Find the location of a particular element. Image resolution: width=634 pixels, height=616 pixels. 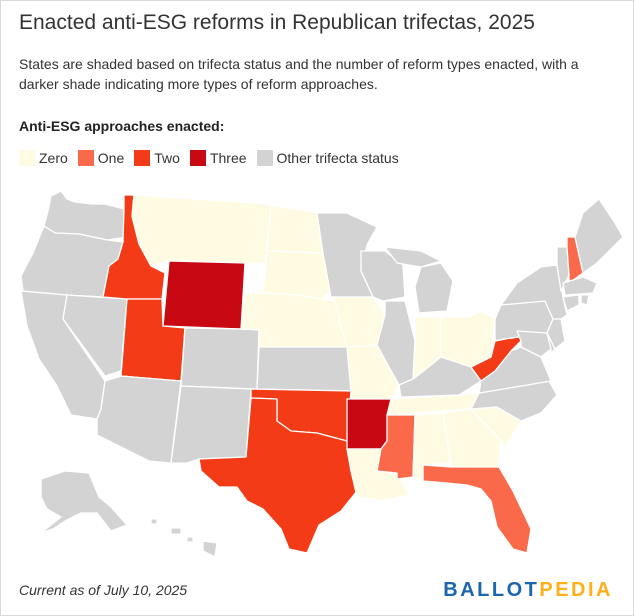

legend-title: Anti-ESG approaches enacted: is located at coordinates (122, 126).